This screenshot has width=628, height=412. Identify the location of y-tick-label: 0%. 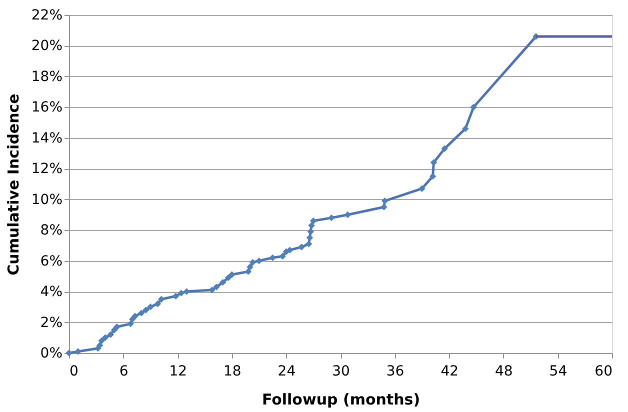
(51, 354).